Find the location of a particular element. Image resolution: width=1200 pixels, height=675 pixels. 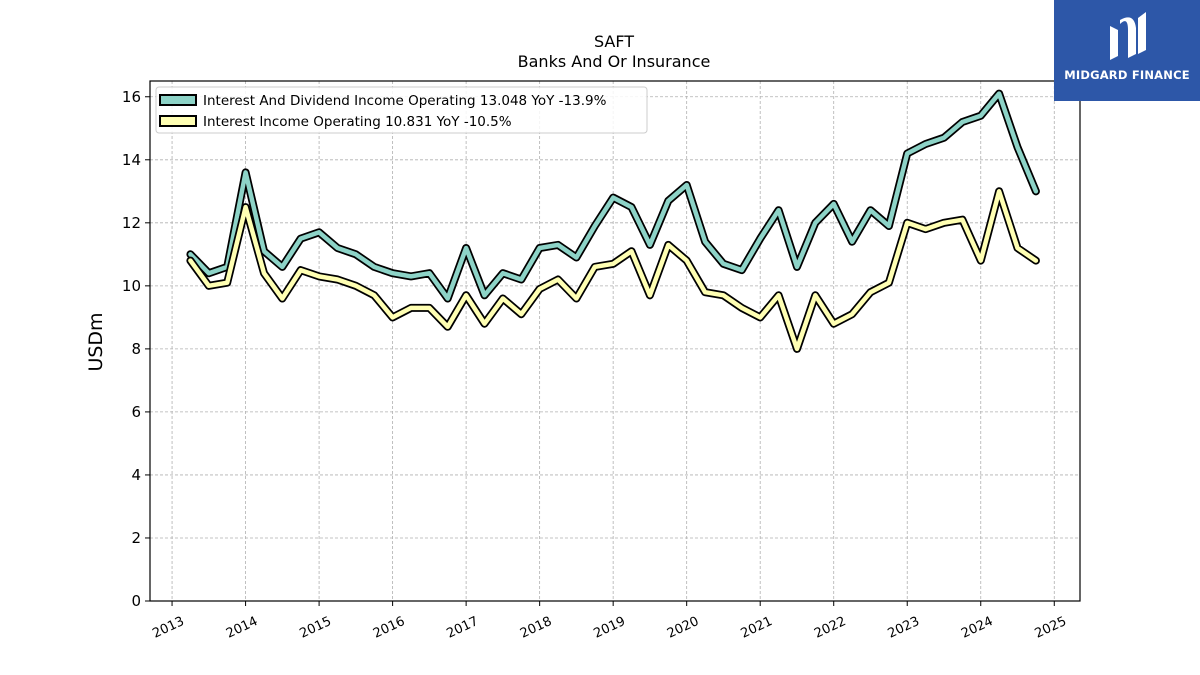

y-tick-label: 14 is located at coordinates (131, 160).